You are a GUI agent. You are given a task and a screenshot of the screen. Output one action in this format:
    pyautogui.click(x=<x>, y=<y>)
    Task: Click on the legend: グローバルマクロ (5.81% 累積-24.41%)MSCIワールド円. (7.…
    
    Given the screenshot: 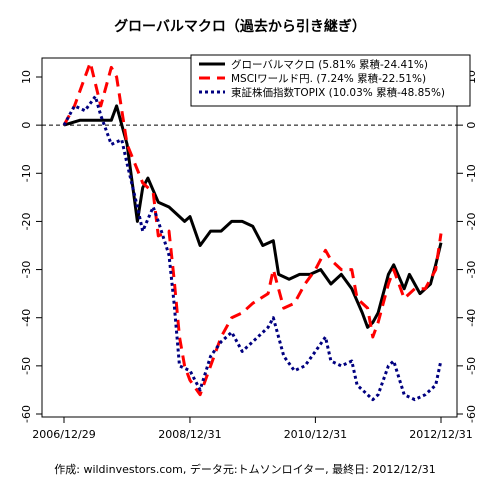 What is the action you would take?
    pyautogui.click(x=330, y=80)
    